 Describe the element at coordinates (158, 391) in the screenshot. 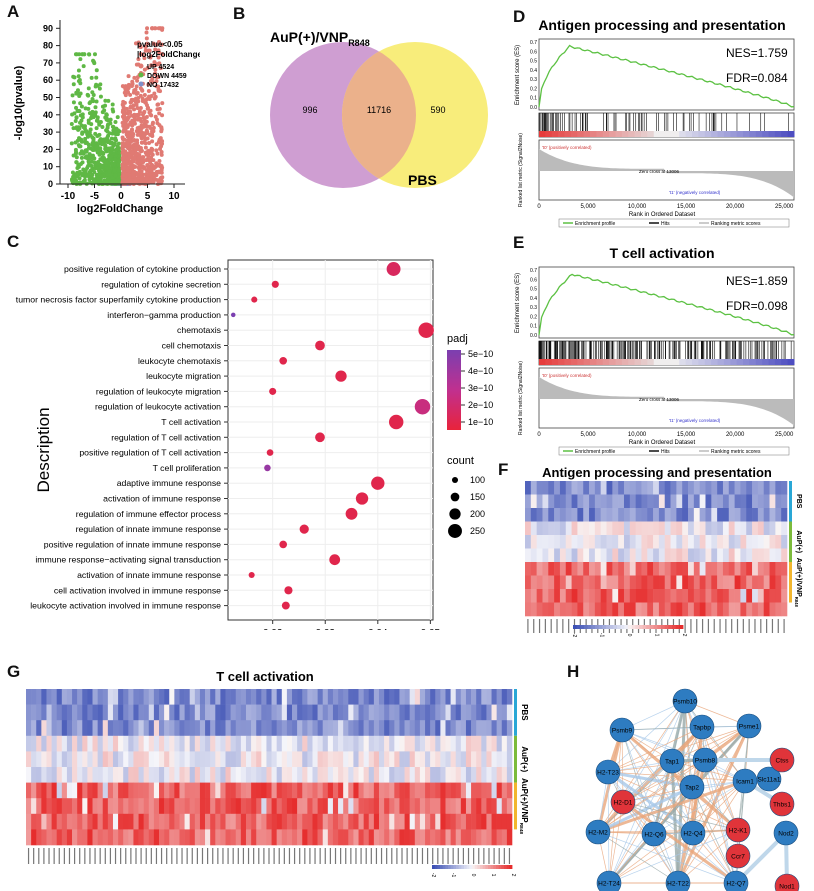

I see `go-term-label: regulation of leukocyte migration` at that location.